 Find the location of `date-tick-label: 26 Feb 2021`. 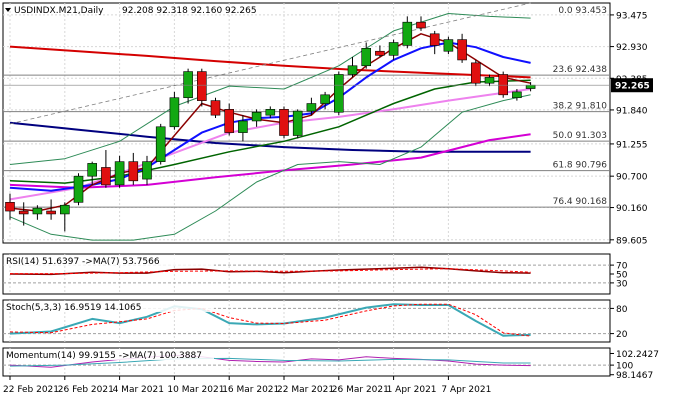

date-tick-label: 26 Feb 2021 is located at coordinates (86, 390).